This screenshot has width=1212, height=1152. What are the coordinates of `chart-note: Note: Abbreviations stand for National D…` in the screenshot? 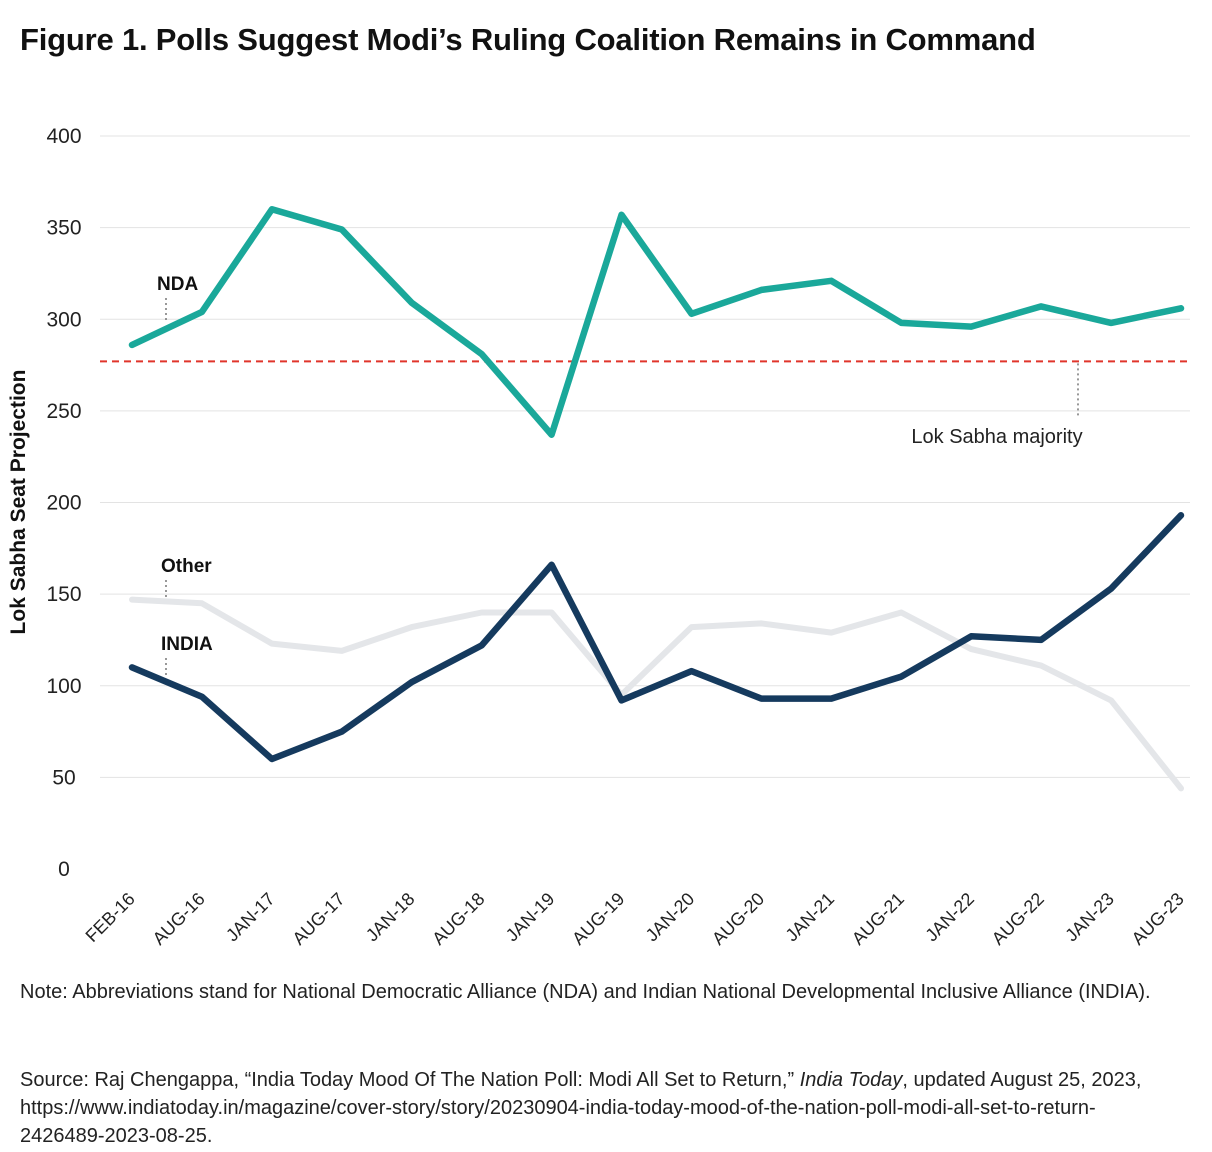 It's located at (585, 992).